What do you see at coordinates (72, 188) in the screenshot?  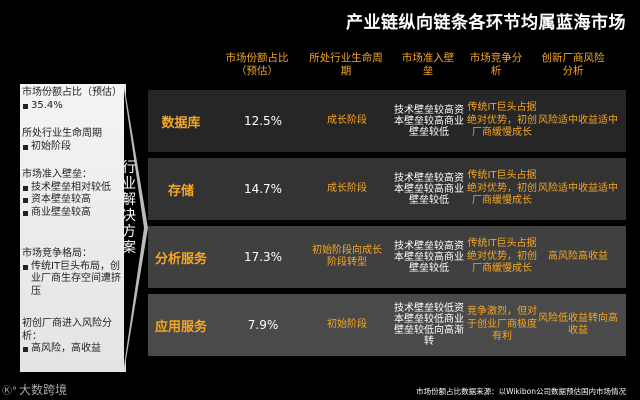 I see `legend-item: 技术壁垒相对较低` at bounding box center [72, 188].